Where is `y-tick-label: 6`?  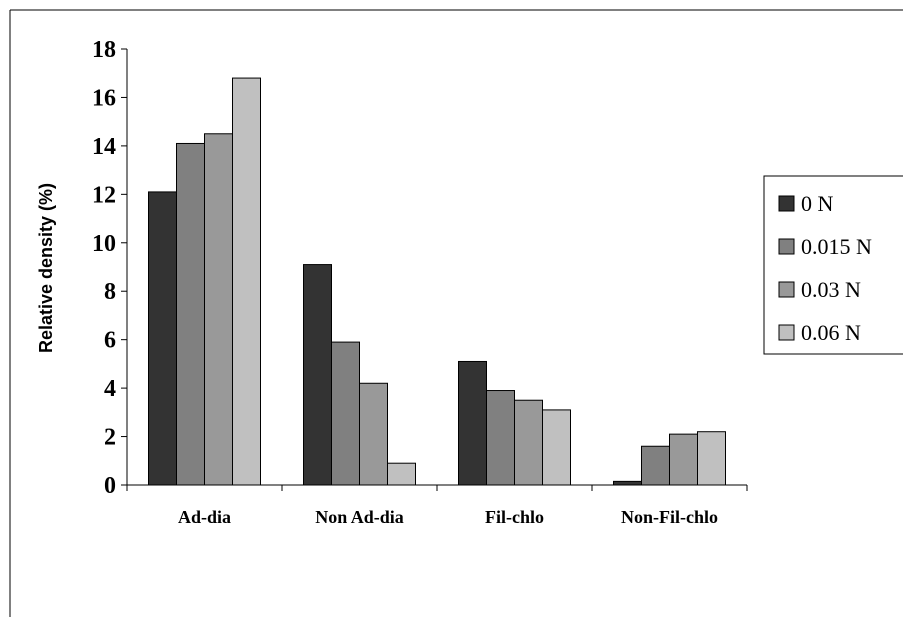
y-tick-label: 6 is located at coordinates (110, 341).